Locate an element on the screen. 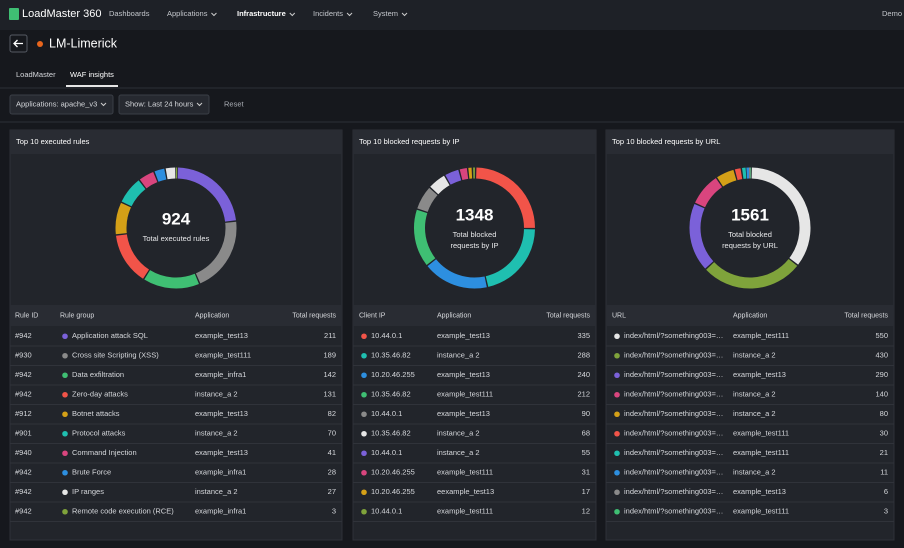  table-value: 68 is located at coordinates (586, 433).